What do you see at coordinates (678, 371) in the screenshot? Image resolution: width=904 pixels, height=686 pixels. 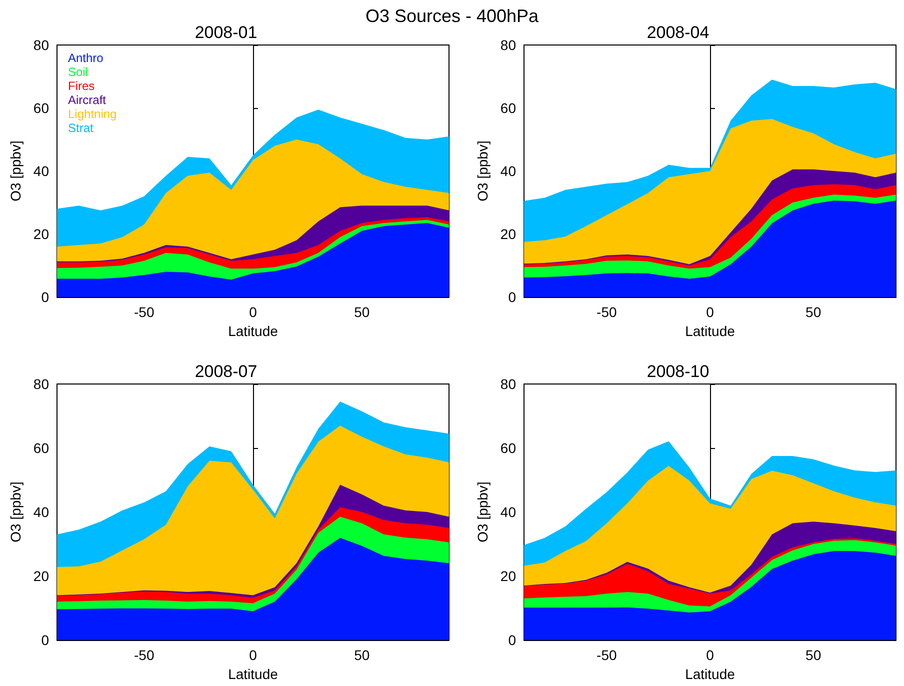 I see `chart-title: 2008-10` at bounding box center [678, 371].